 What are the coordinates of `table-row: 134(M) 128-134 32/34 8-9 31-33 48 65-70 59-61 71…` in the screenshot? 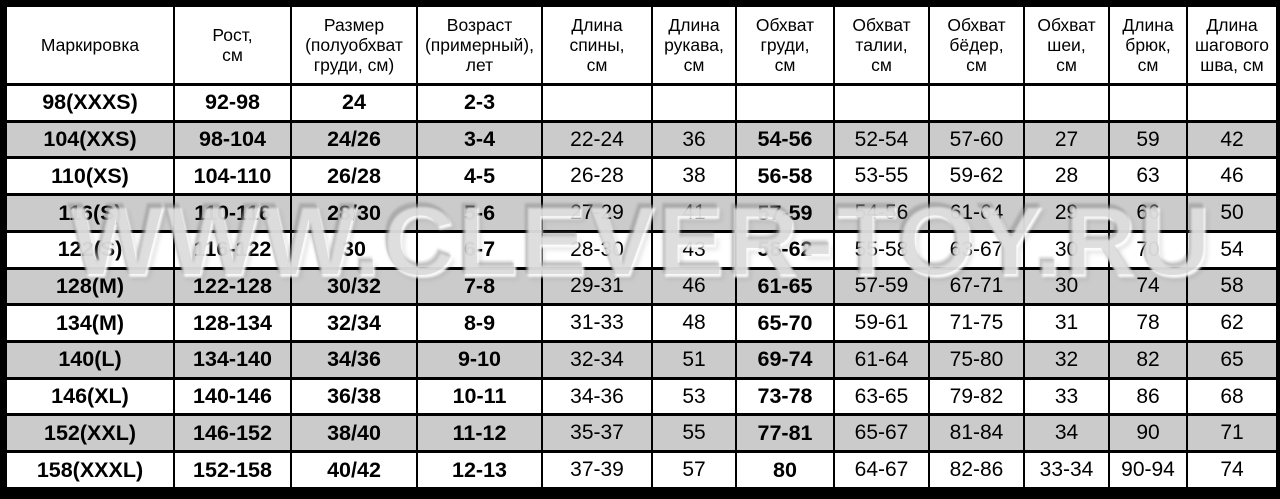 It's located at (641, 323).